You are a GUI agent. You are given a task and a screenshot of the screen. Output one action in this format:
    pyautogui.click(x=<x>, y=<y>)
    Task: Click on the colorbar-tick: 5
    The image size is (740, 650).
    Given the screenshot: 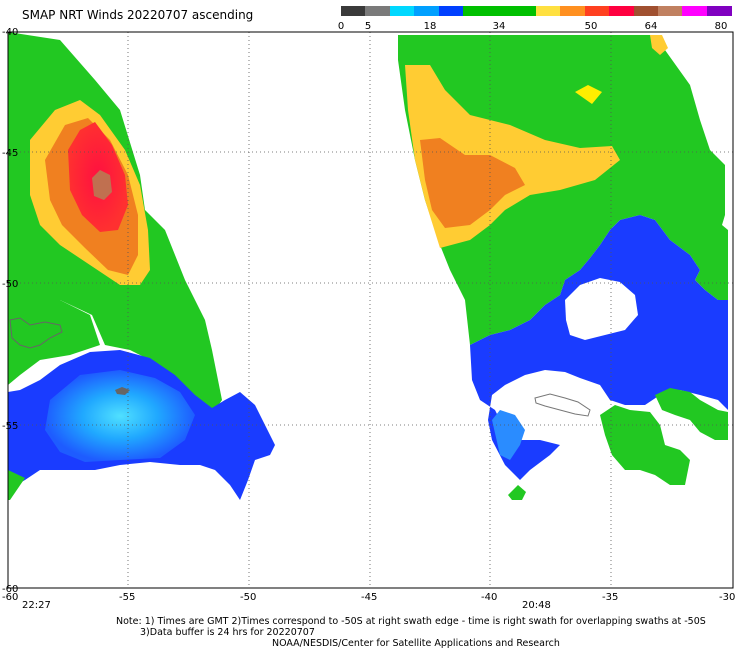 What is the action you would take?
    pyautogui.click(x=368, y=26)
    